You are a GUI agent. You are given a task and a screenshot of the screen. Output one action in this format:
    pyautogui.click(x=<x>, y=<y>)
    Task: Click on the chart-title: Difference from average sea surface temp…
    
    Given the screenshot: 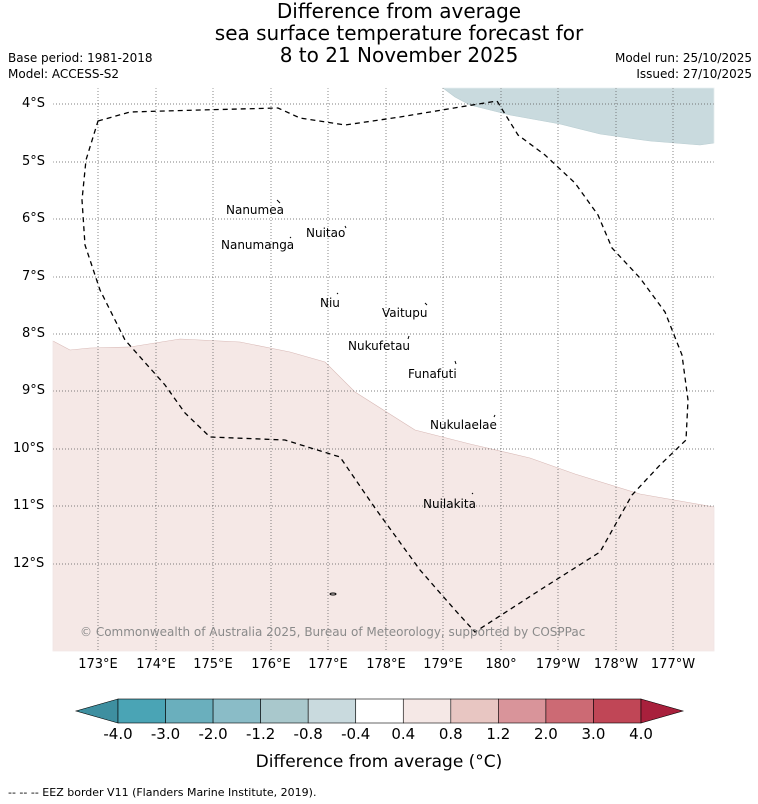 What is the action you would take?
    pyautogui.click(x=379, y=33)
    